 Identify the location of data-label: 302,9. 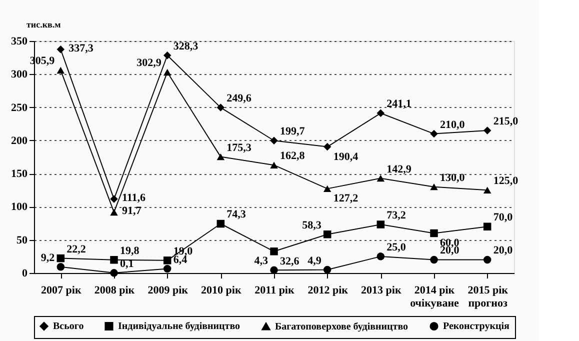
(149, 63).